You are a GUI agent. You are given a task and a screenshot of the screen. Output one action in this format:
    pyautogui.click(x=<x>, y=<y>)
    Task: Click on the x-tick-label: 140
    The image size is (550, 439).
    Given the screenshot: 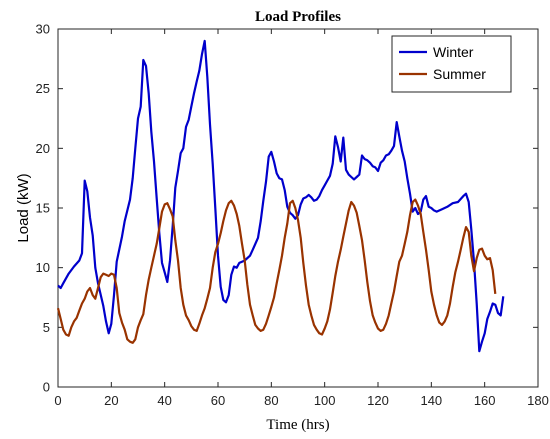 What is the action you would take?
    pyautogui.click(x=431, y=400)
    